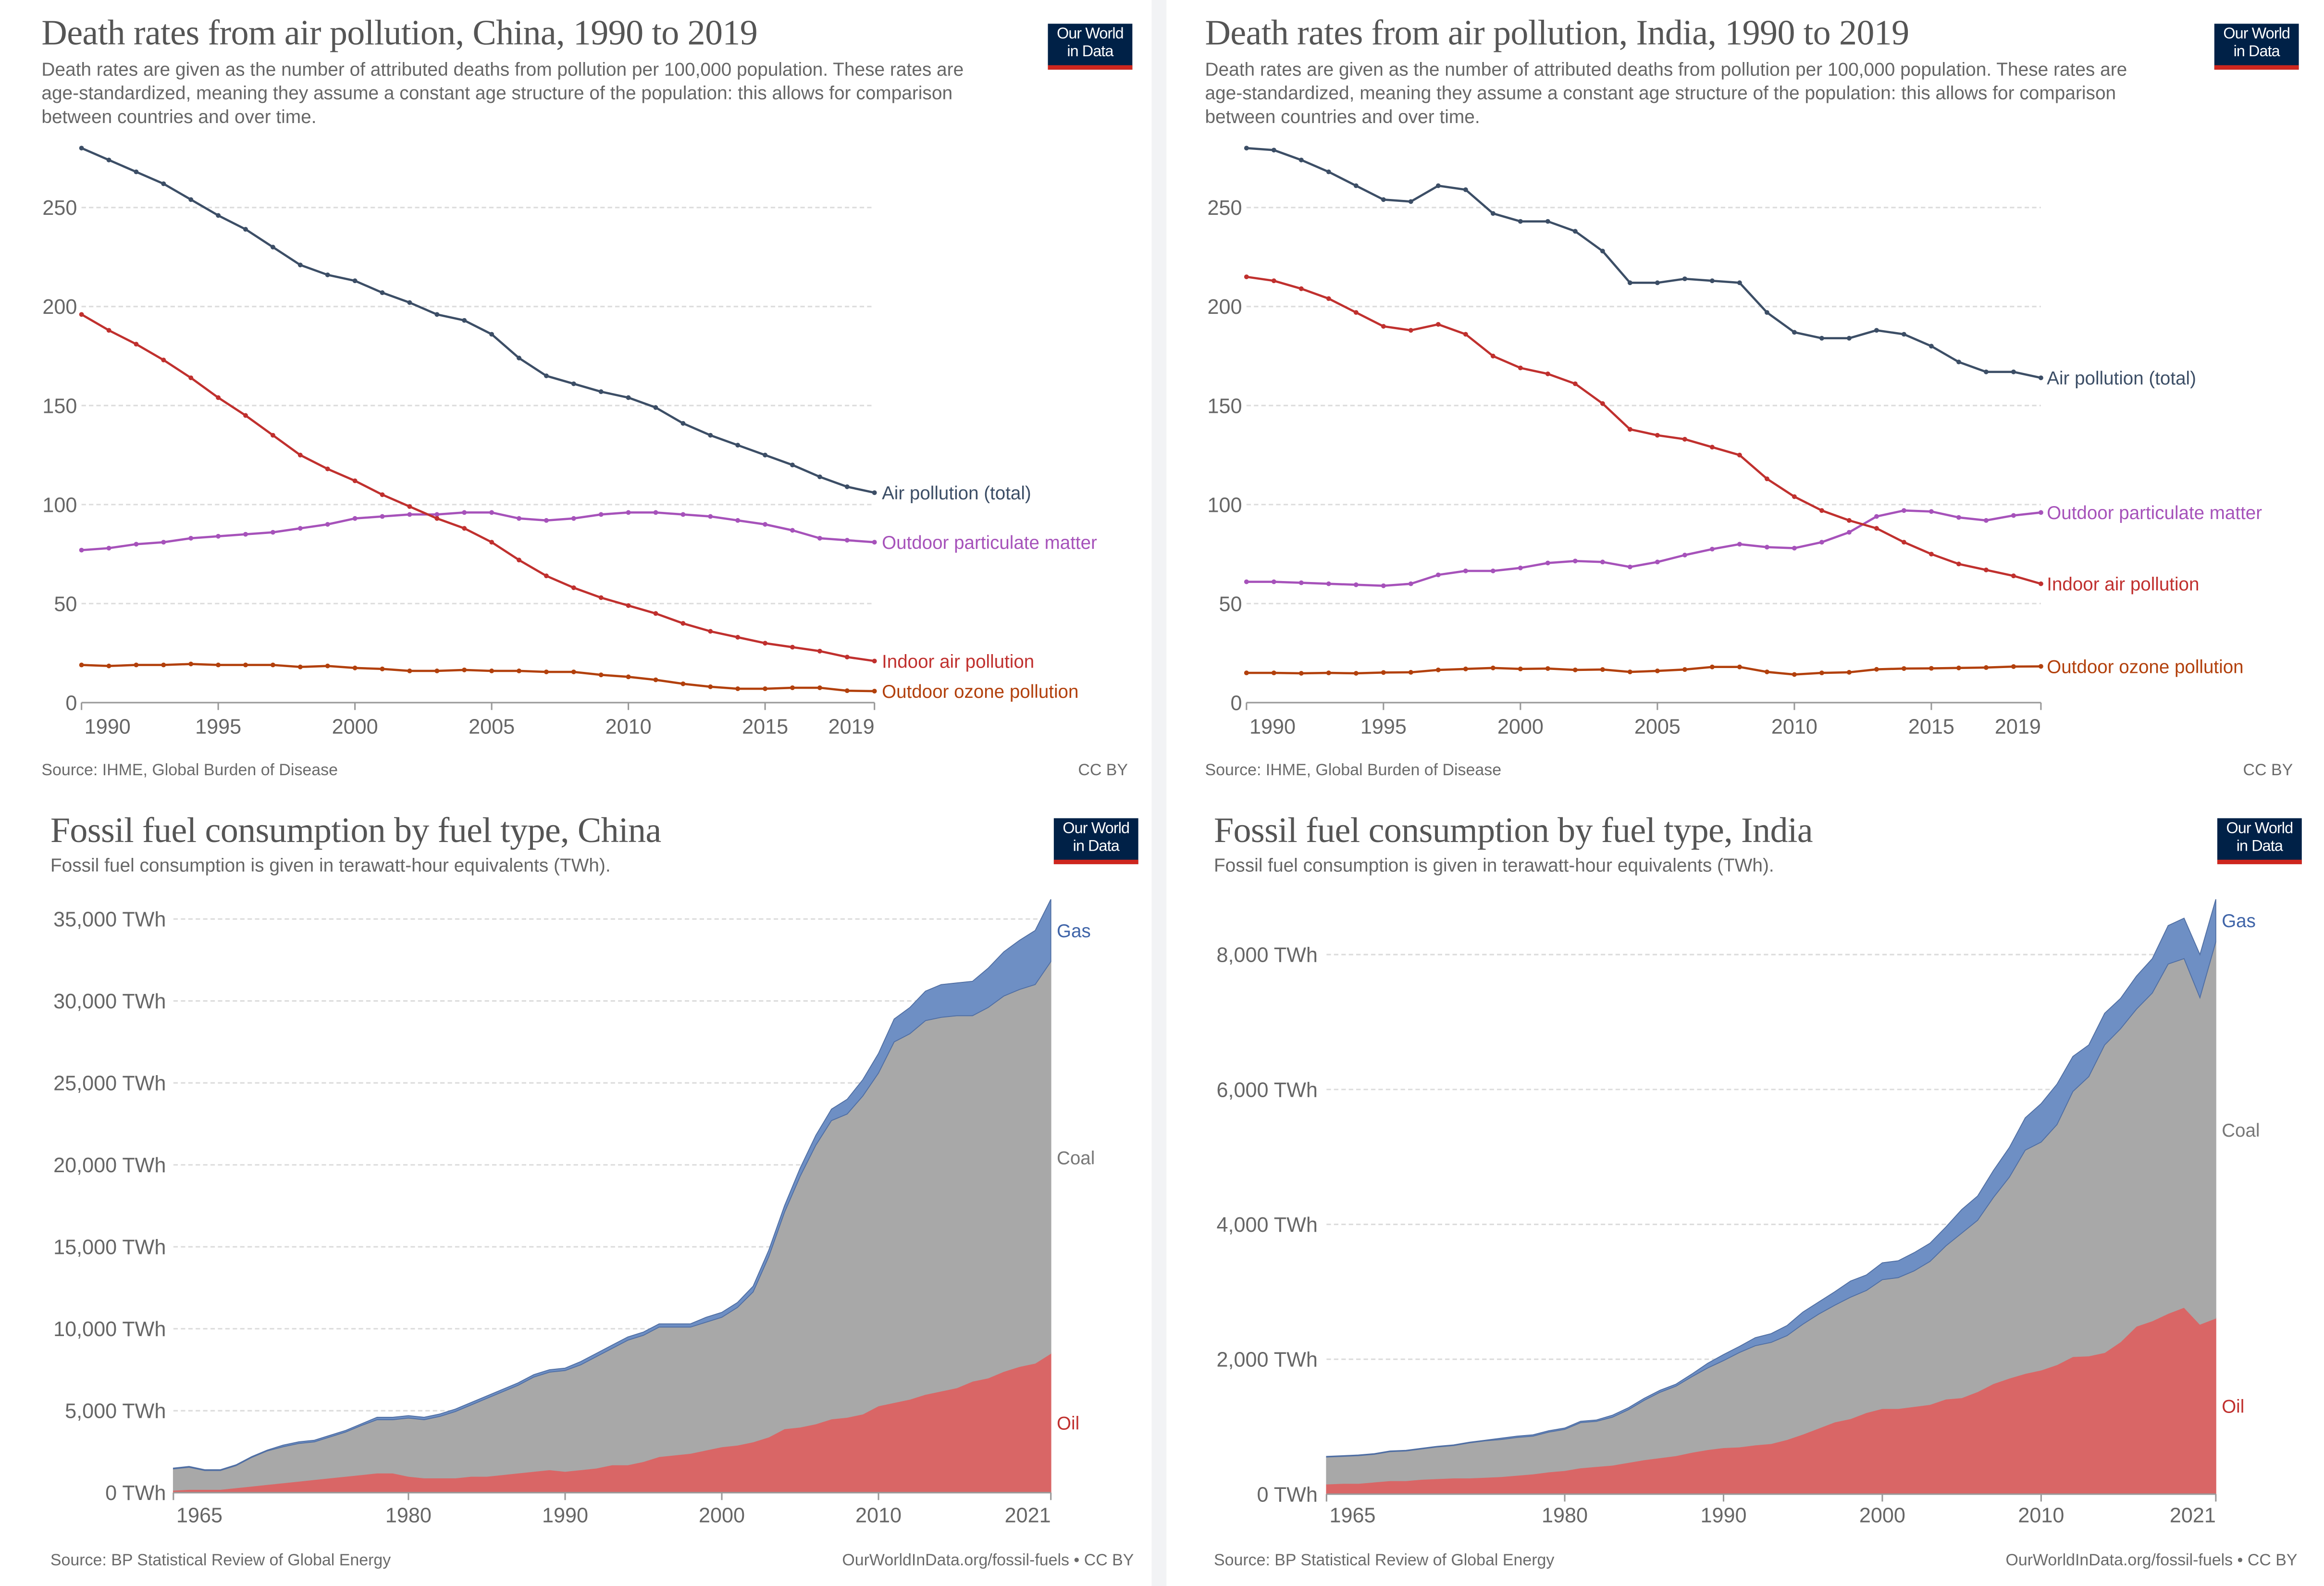 The width and height of the screenshot is (2324, 1586). I want to click on series-label: Gas, so click(2239, 921).